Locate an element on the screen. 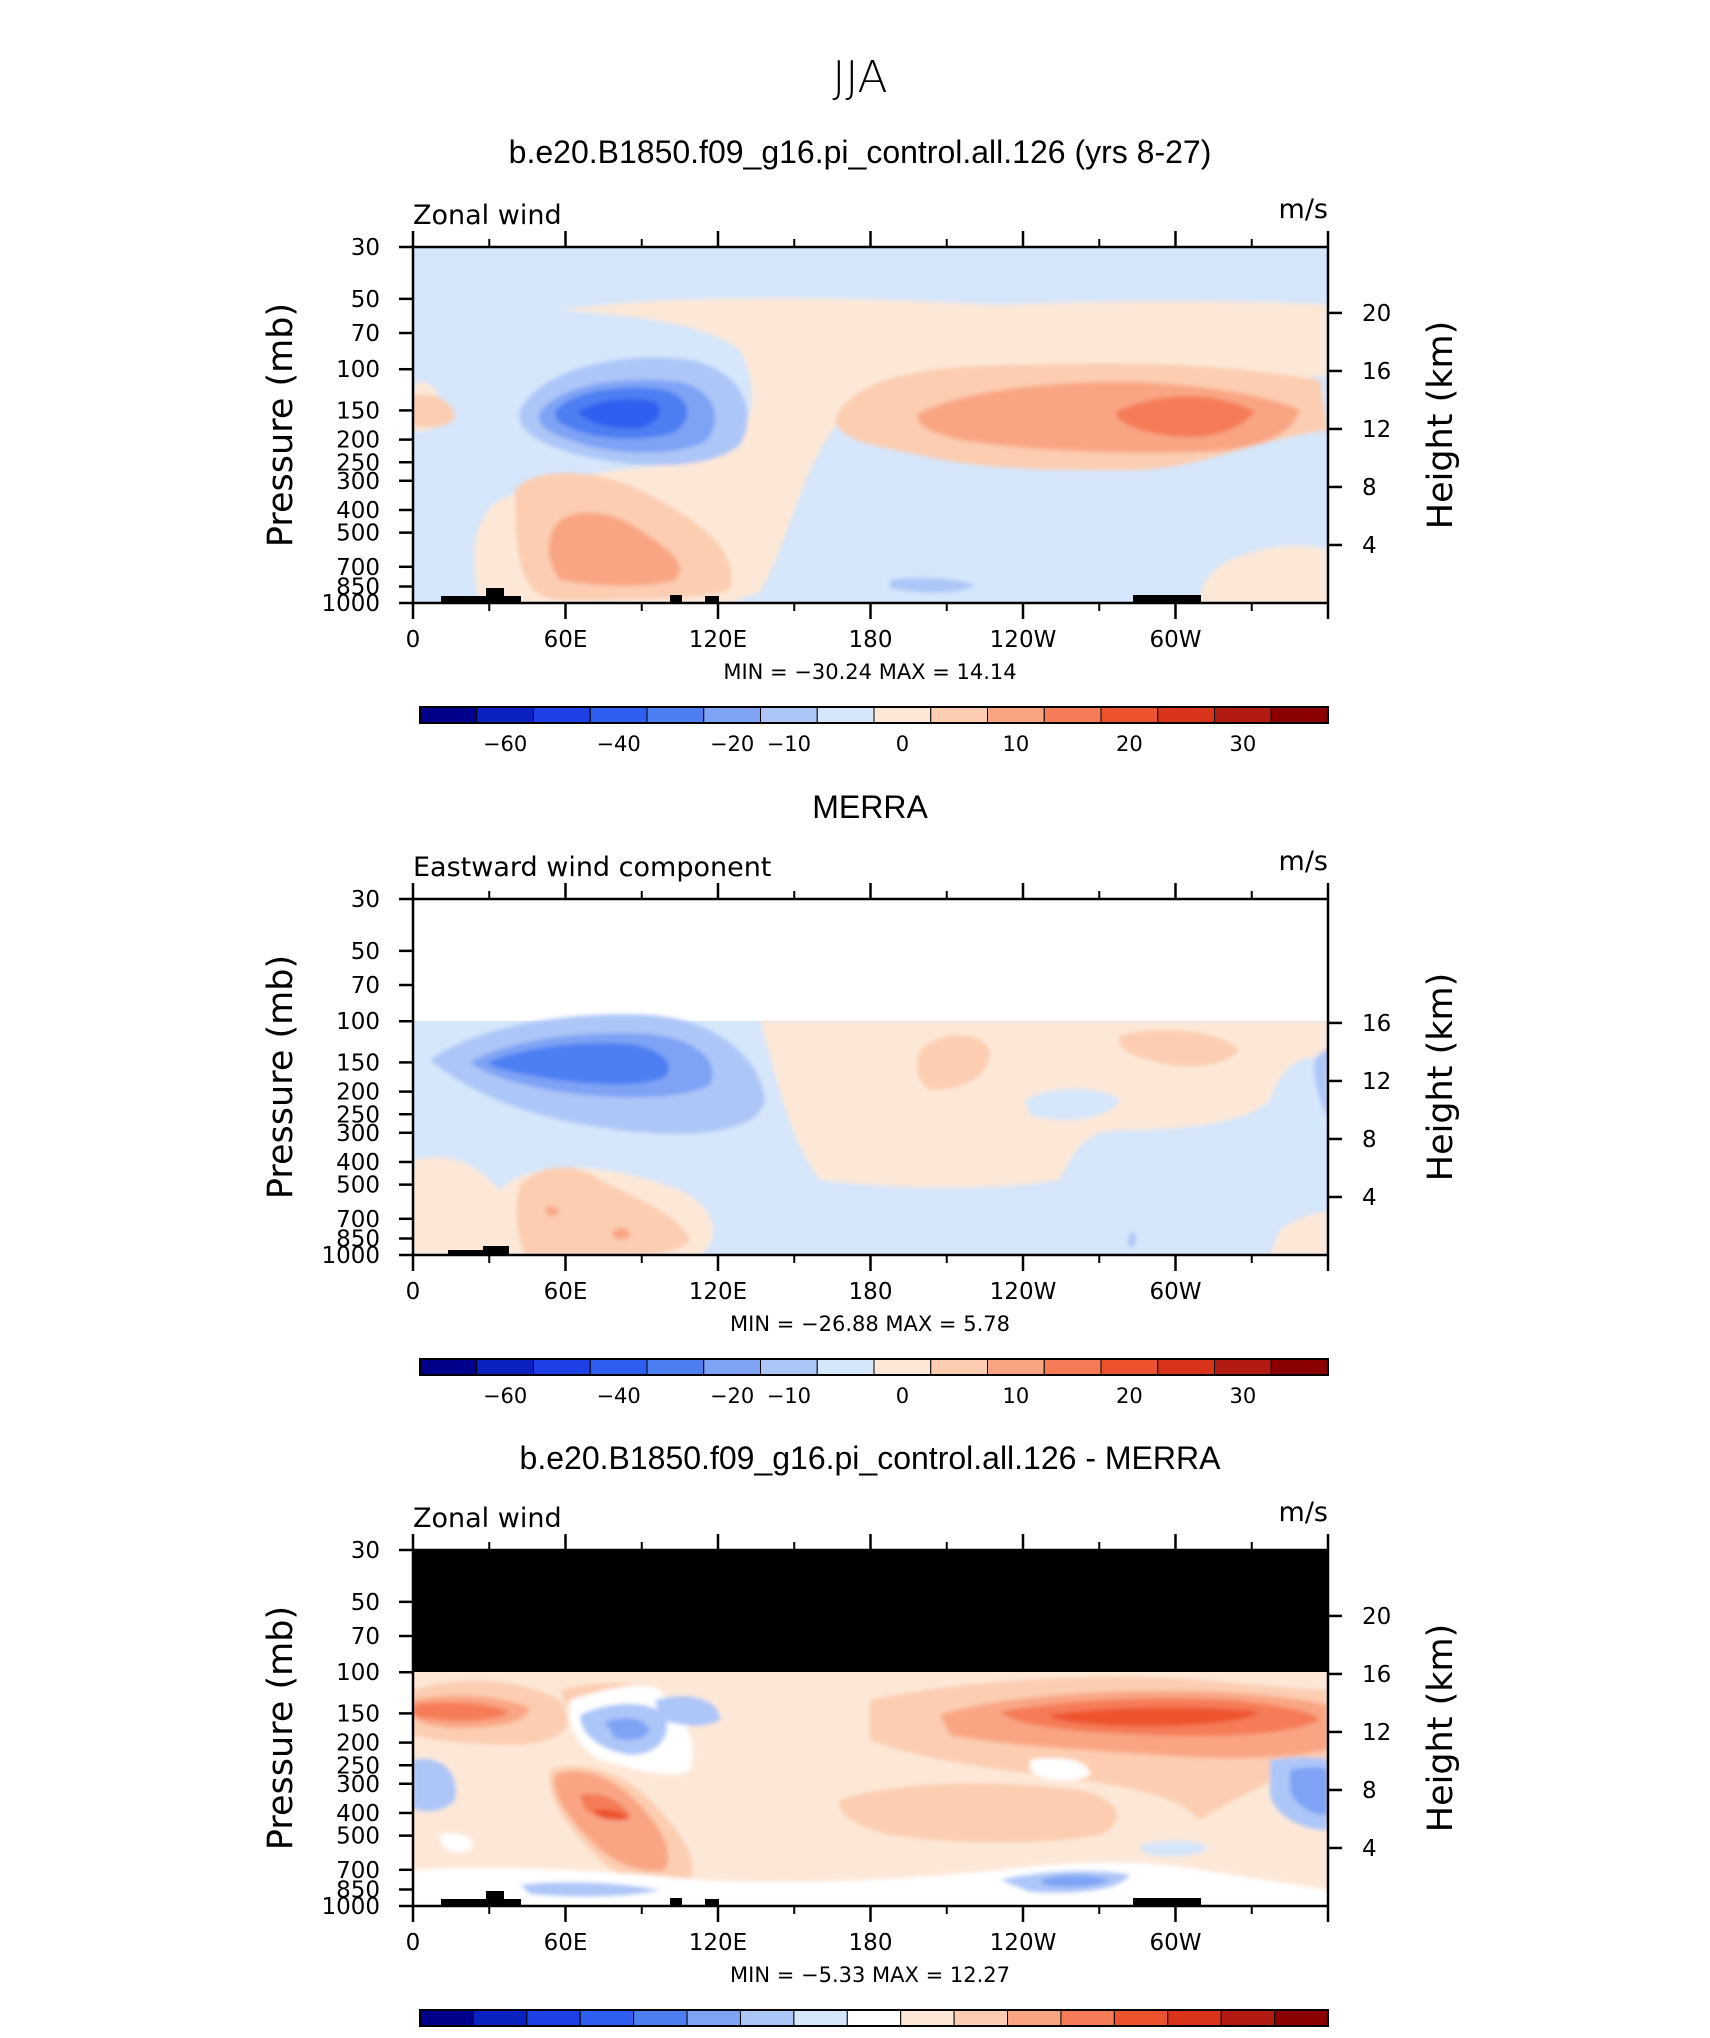  colorbar-label: 15 is located at coordinates (1167, 2036).